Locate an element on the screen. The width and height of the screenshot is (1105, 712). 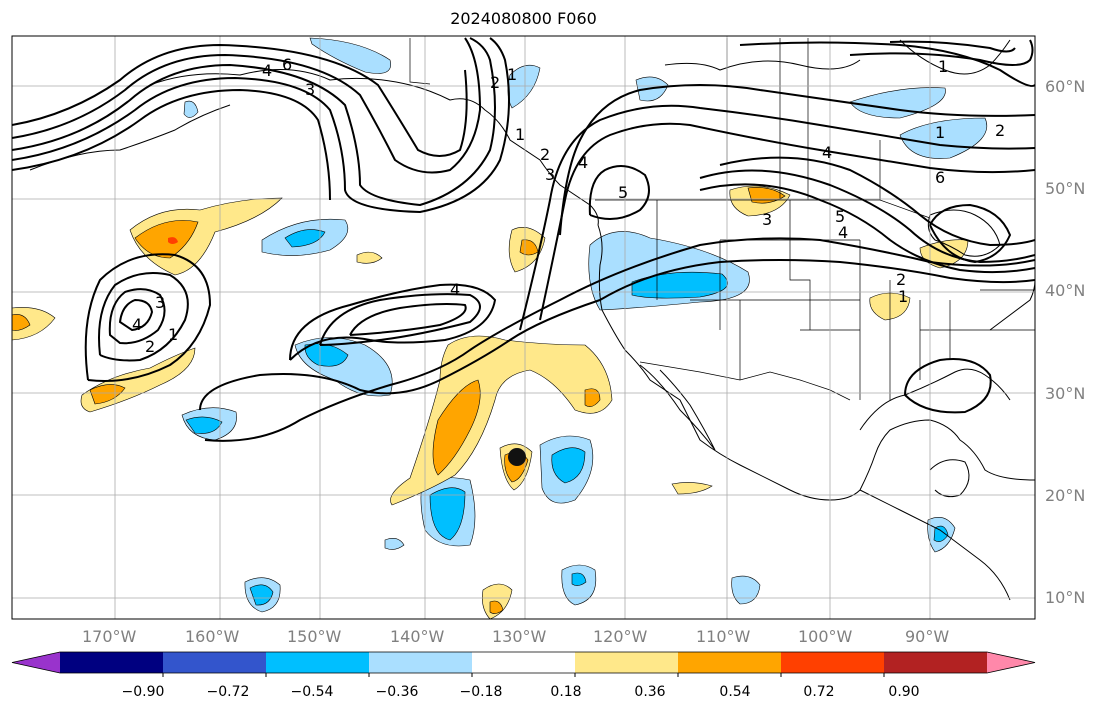
contour-label: 5 is located at coordinates (840, 216).